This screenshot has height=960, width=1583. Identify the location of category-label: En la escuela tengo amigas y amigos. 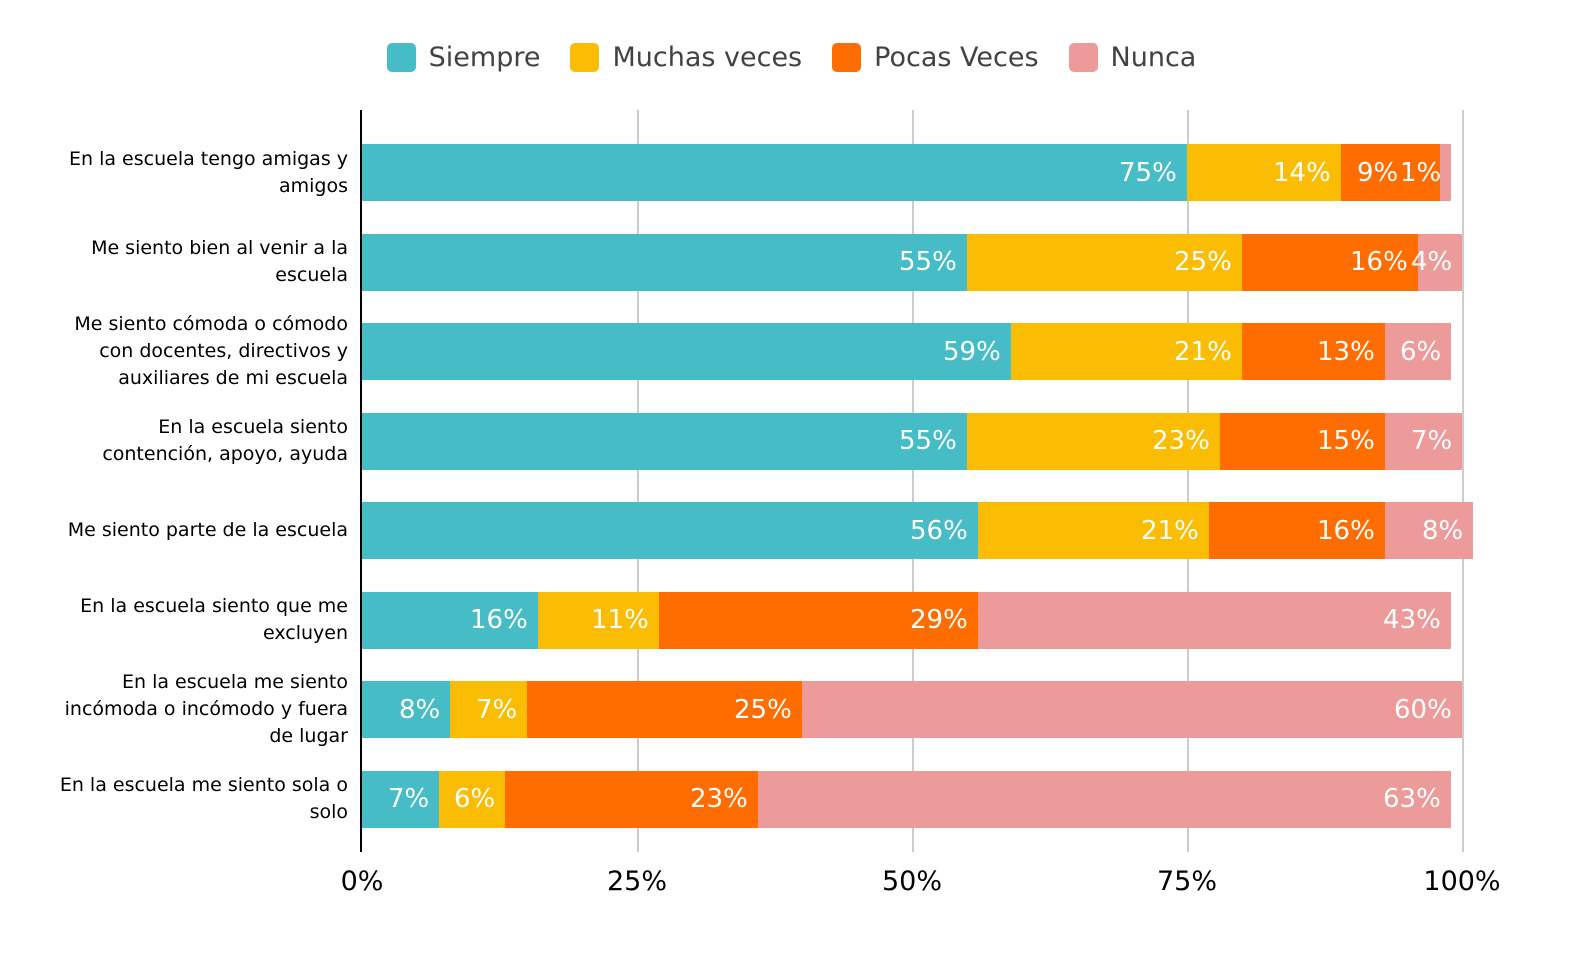
(208, 172).